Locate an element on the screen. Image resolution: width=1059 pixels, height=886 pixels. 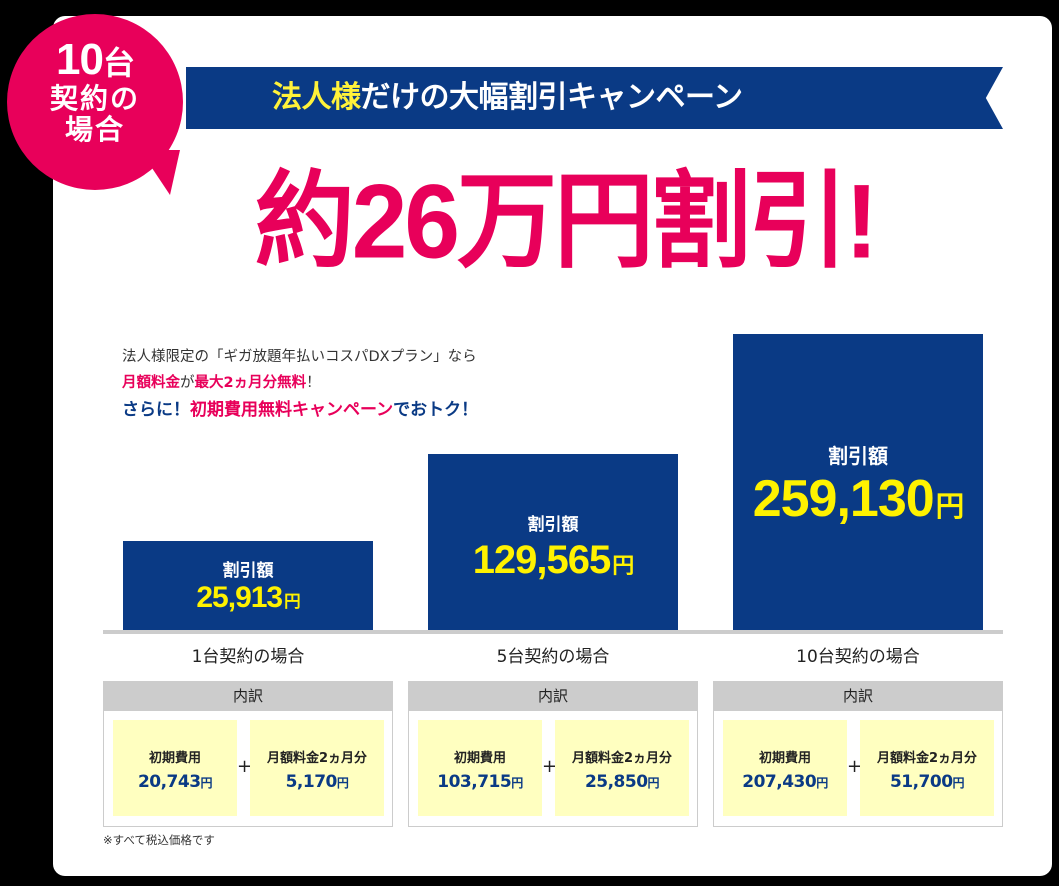
breakdown-panel-1-unit: 内訳 初期費用 20,743円 + 月額料金2ヵ月分 5,170円 is located at coordinates (248, 754).